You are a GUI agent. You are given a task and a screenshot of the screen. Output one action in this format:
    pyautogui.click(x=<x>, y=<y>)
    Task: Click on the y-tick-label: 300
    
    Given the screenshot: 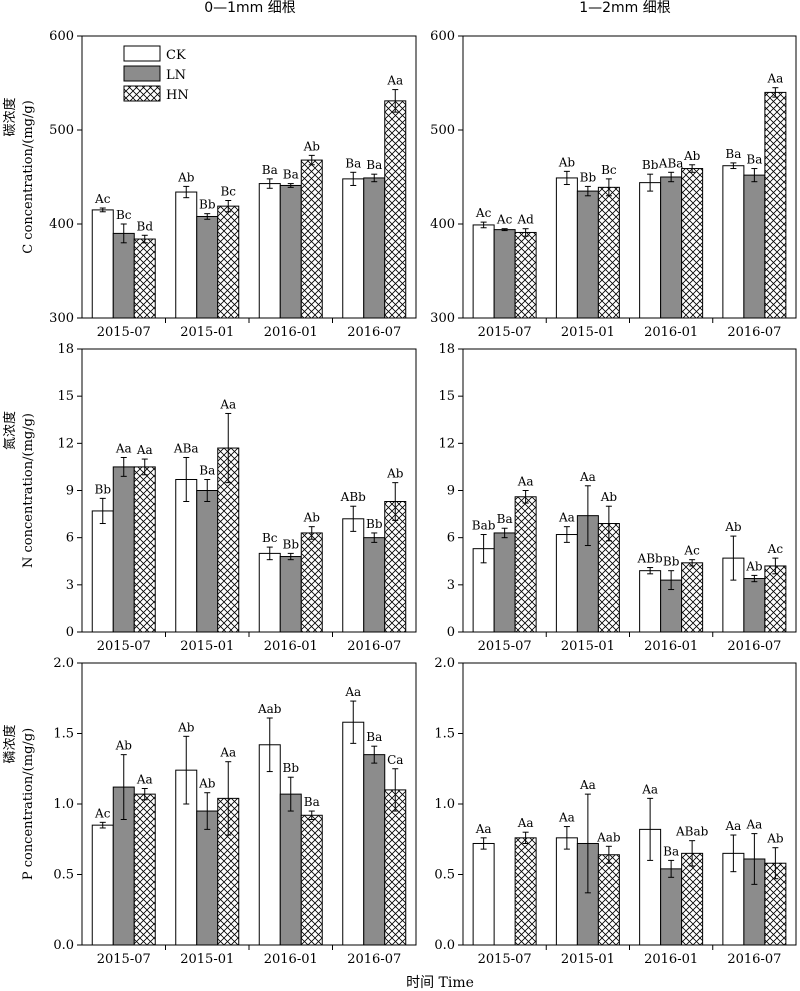 What is the action you would take?
    pyautogui.click(x=61, y=318)
    